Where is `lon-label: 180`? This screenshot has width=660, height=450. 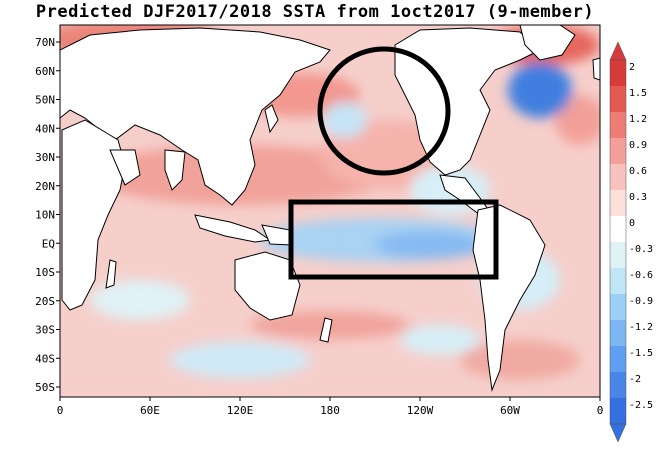
lon-label: 180 is located at coordinates (330, 410).